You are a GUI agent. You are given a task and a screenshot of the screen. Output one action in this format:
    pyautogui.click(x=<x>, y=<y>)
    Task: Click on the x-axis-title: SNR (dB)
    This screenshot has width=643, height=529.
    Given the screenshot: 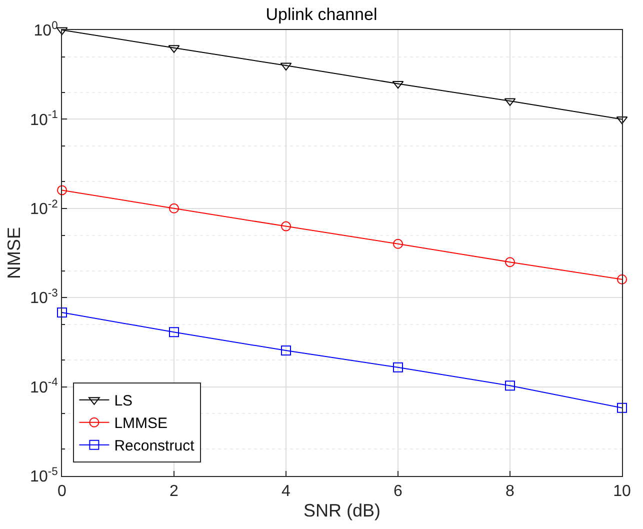 What is the action you would take?
    pyautogui.click(x=342, y=510)
    